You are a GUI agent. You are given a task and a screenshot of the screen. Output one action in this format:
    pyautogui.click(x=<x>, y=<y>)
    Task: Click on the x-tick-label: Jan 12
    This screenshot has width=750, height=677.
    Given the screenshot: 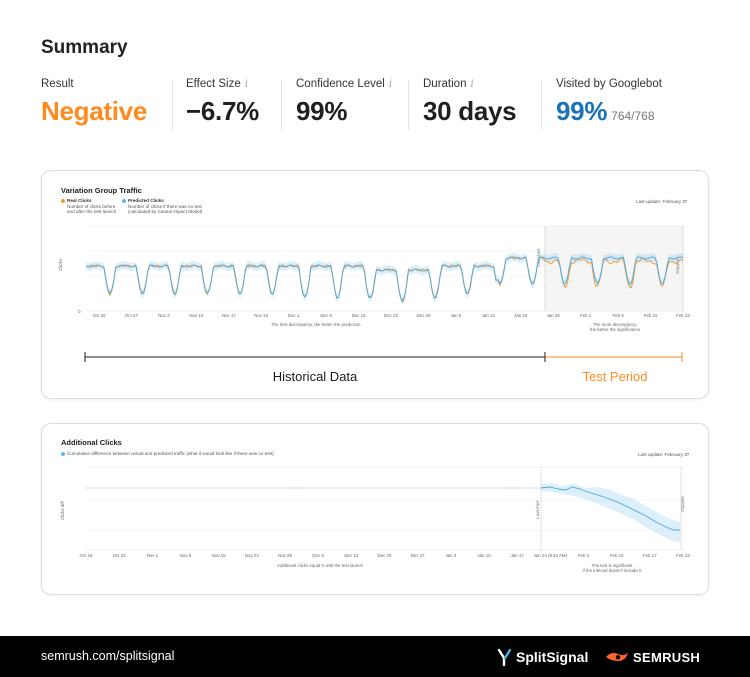 What is the action you would take?
    pyautogui.click(x=489, y=315)
    